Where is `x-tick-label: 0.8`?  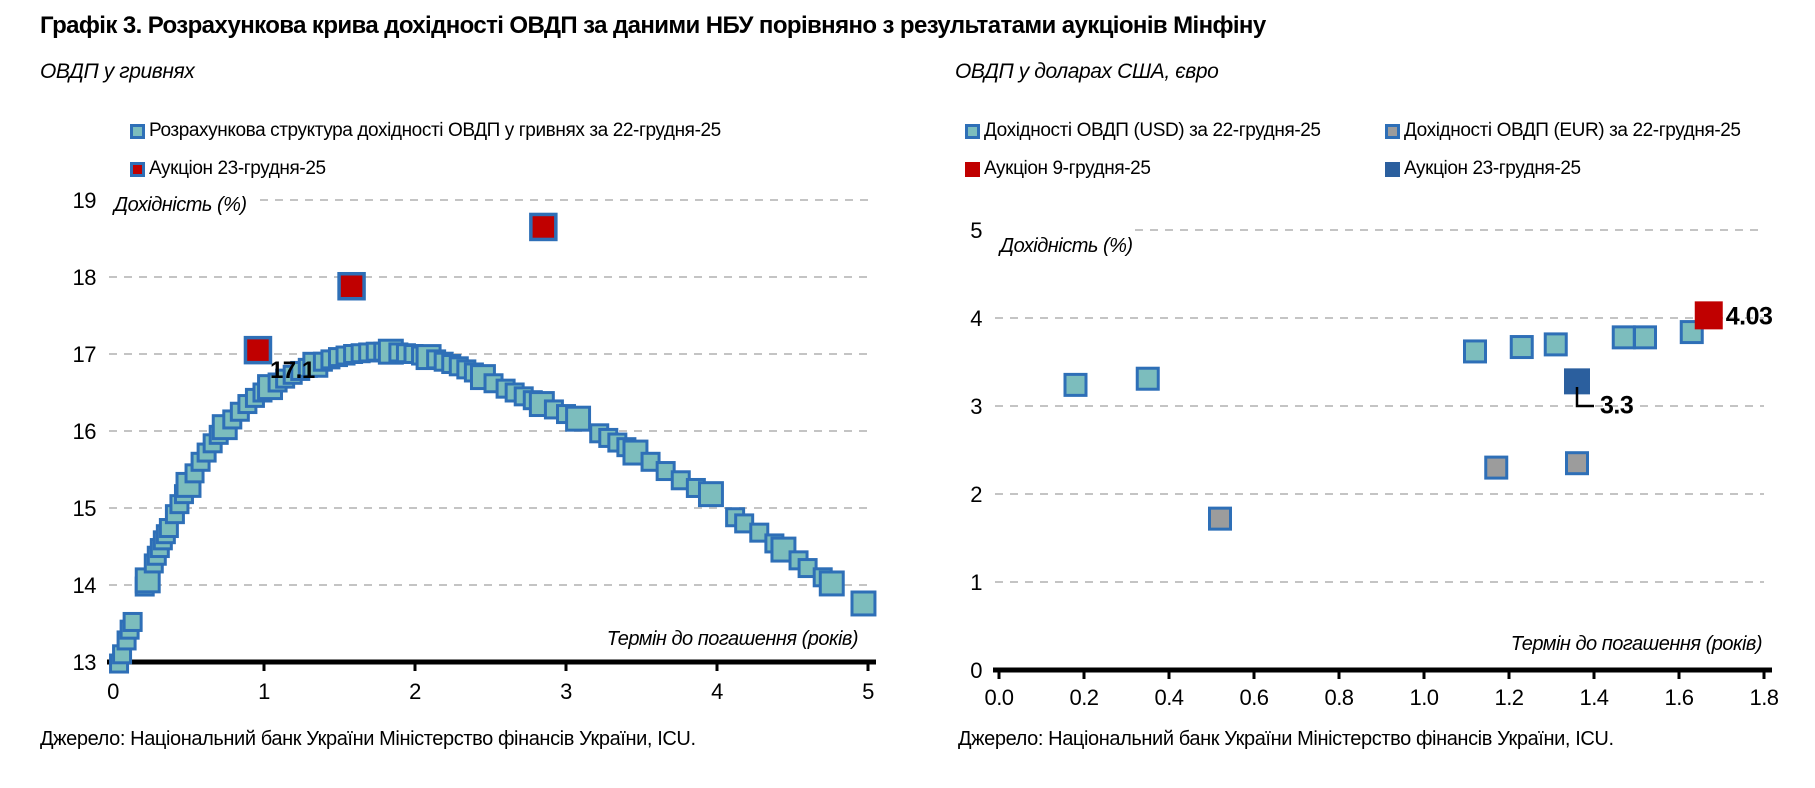
x-tick-label: 0.8 is located at coordinates (1338, 697).